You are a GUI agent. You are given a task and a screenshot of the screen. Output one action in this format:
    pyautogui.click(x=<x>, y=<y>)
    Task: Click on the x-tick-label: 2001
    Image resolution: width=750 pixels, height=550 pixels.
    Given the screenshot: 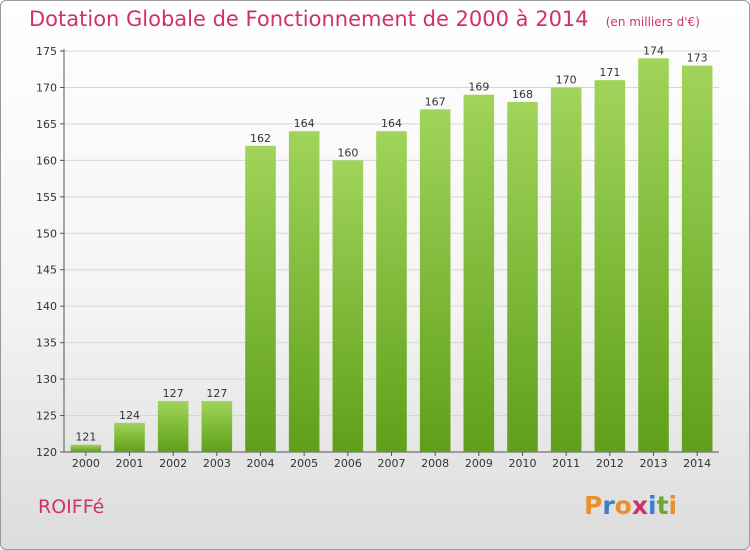 What is the action you would take?
    pyautogui.click(x=130, y=463)
    